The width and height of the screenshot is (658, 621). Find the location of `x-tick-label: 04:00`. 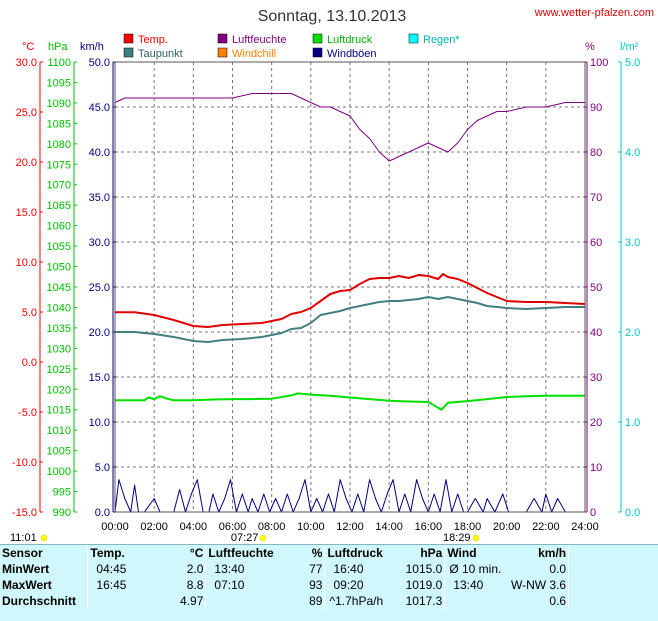

x-tick-label: 04:00 is located at coordinates (194, 527).